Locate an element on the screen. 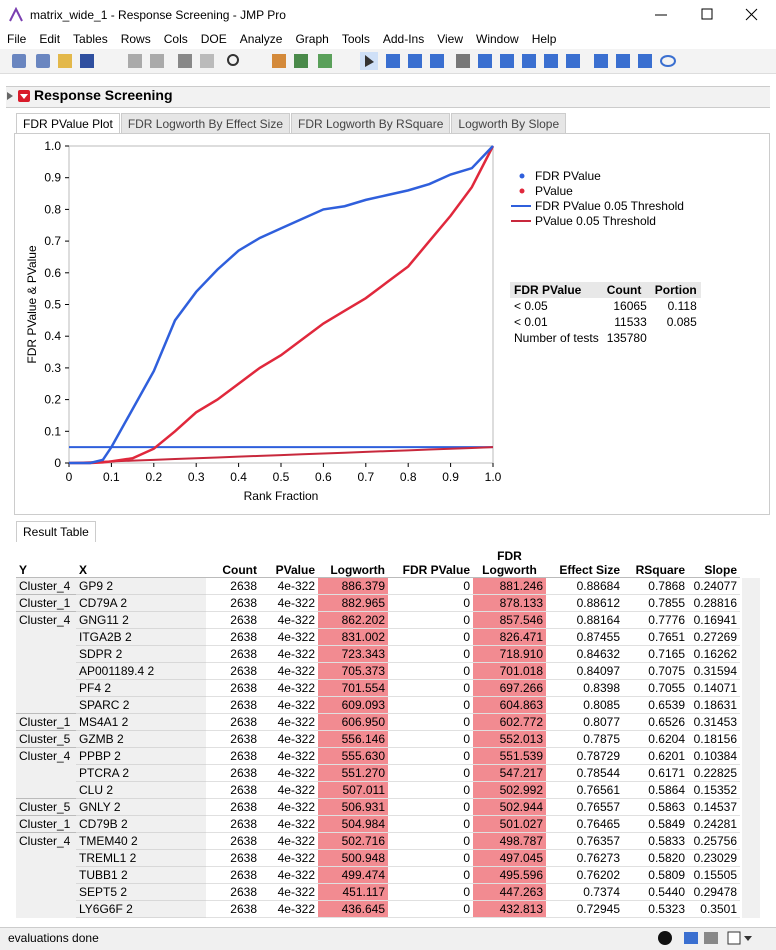 The width and height of the screenshot is (776, 950). status-icons is located at coordinates (711, 938).